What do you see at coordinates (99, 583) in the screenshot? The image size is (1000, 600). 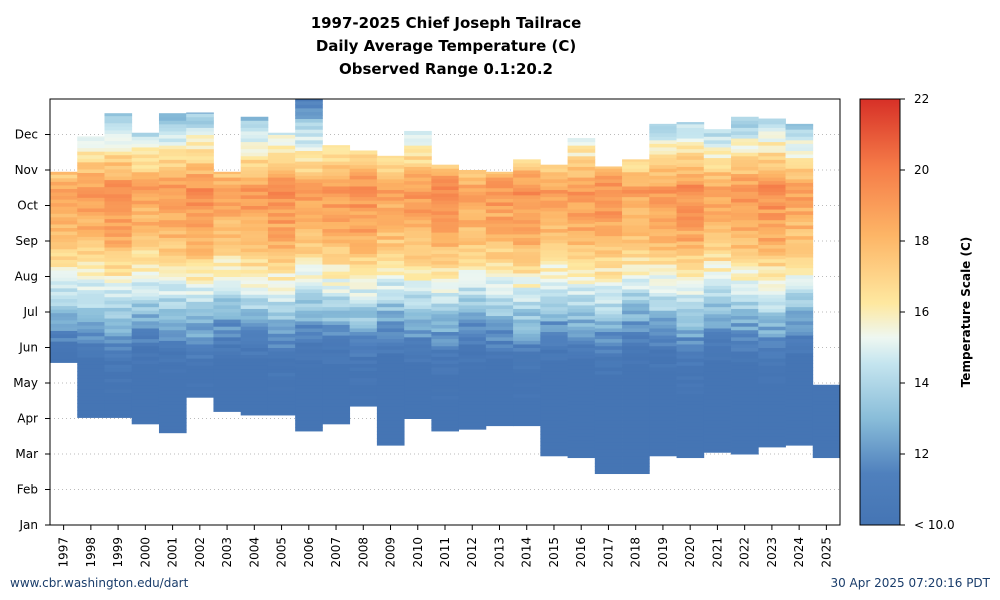 I see `footer-source-link: www.cbr.washington.edu/dart` at bounding box center [99, 583].